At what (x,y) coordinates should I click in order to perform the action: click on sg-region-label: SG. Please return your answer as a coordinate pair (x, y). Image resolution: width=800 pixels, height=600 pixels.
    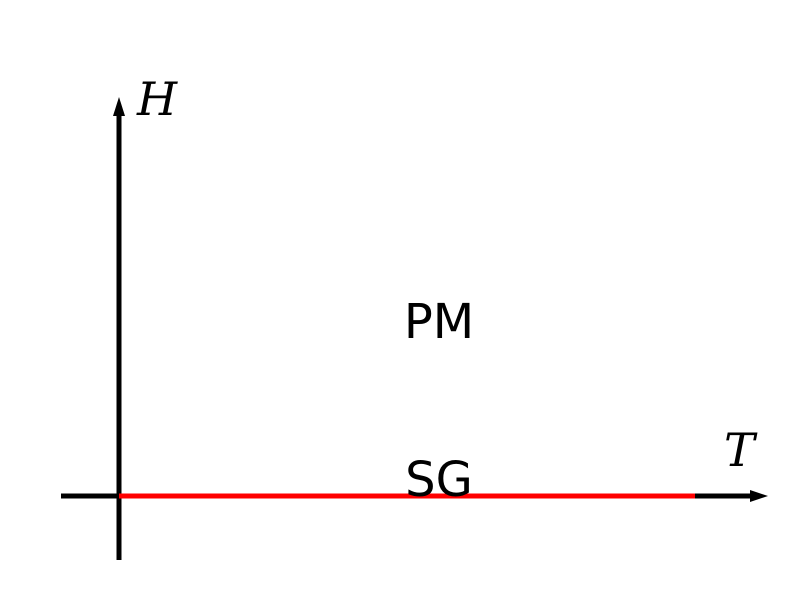
    Looking at the image, I should click on (439, 480).